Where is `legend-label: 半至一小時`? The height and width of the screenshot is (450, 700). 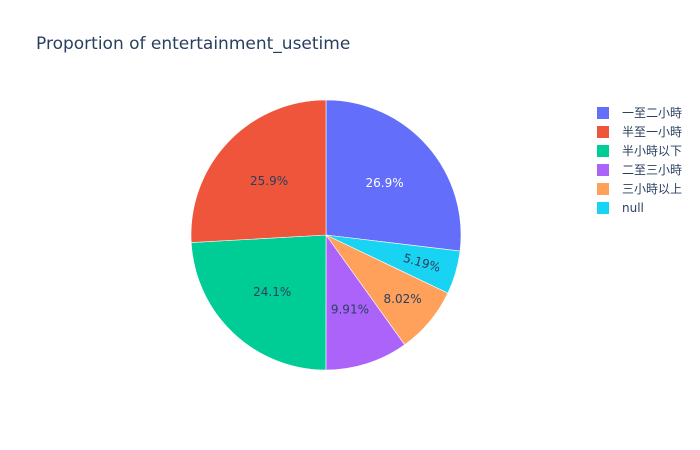
legend-label: 半至一小時 is located at coordinates (652, 132).